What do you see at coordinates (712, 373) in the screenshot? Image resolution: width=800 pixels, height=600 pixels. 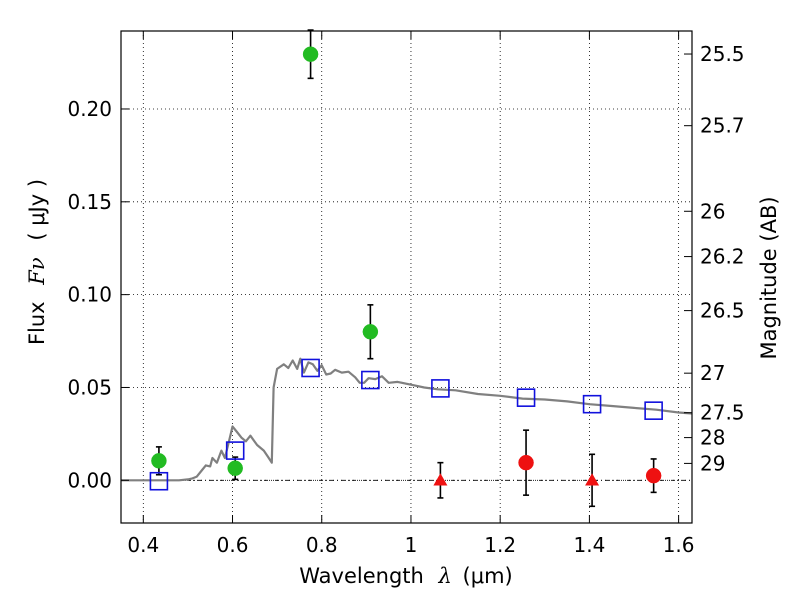 I see `y2-tick-label: 27` at bounding box center [712, 373].